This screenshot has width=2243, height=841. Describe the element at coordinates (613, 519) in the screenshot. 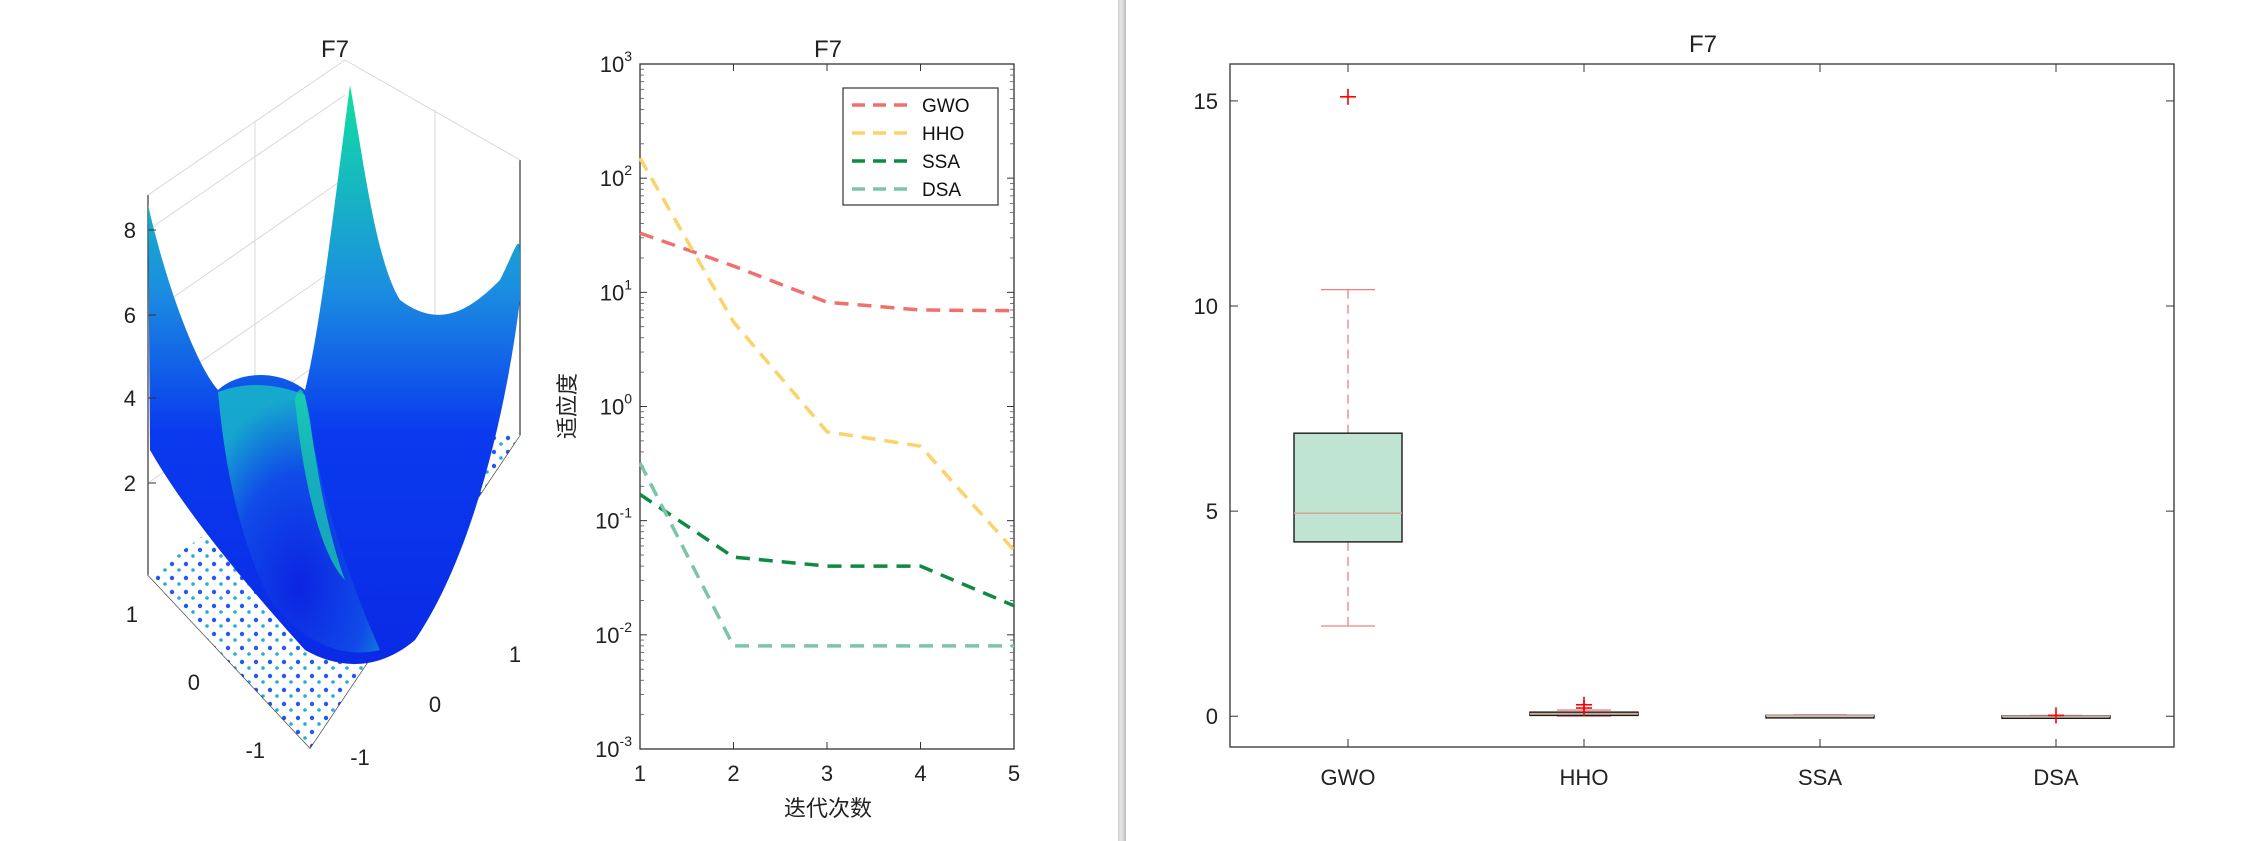

I see `line-y-tick-label: 10⁻¹` at that location.